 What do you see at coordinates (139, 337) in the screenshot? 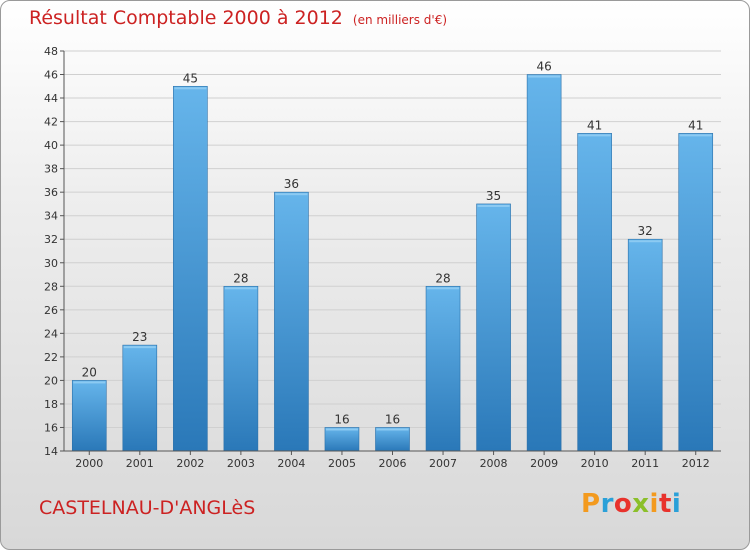
I see `data-label: 23` at bounding box center [139, 337].